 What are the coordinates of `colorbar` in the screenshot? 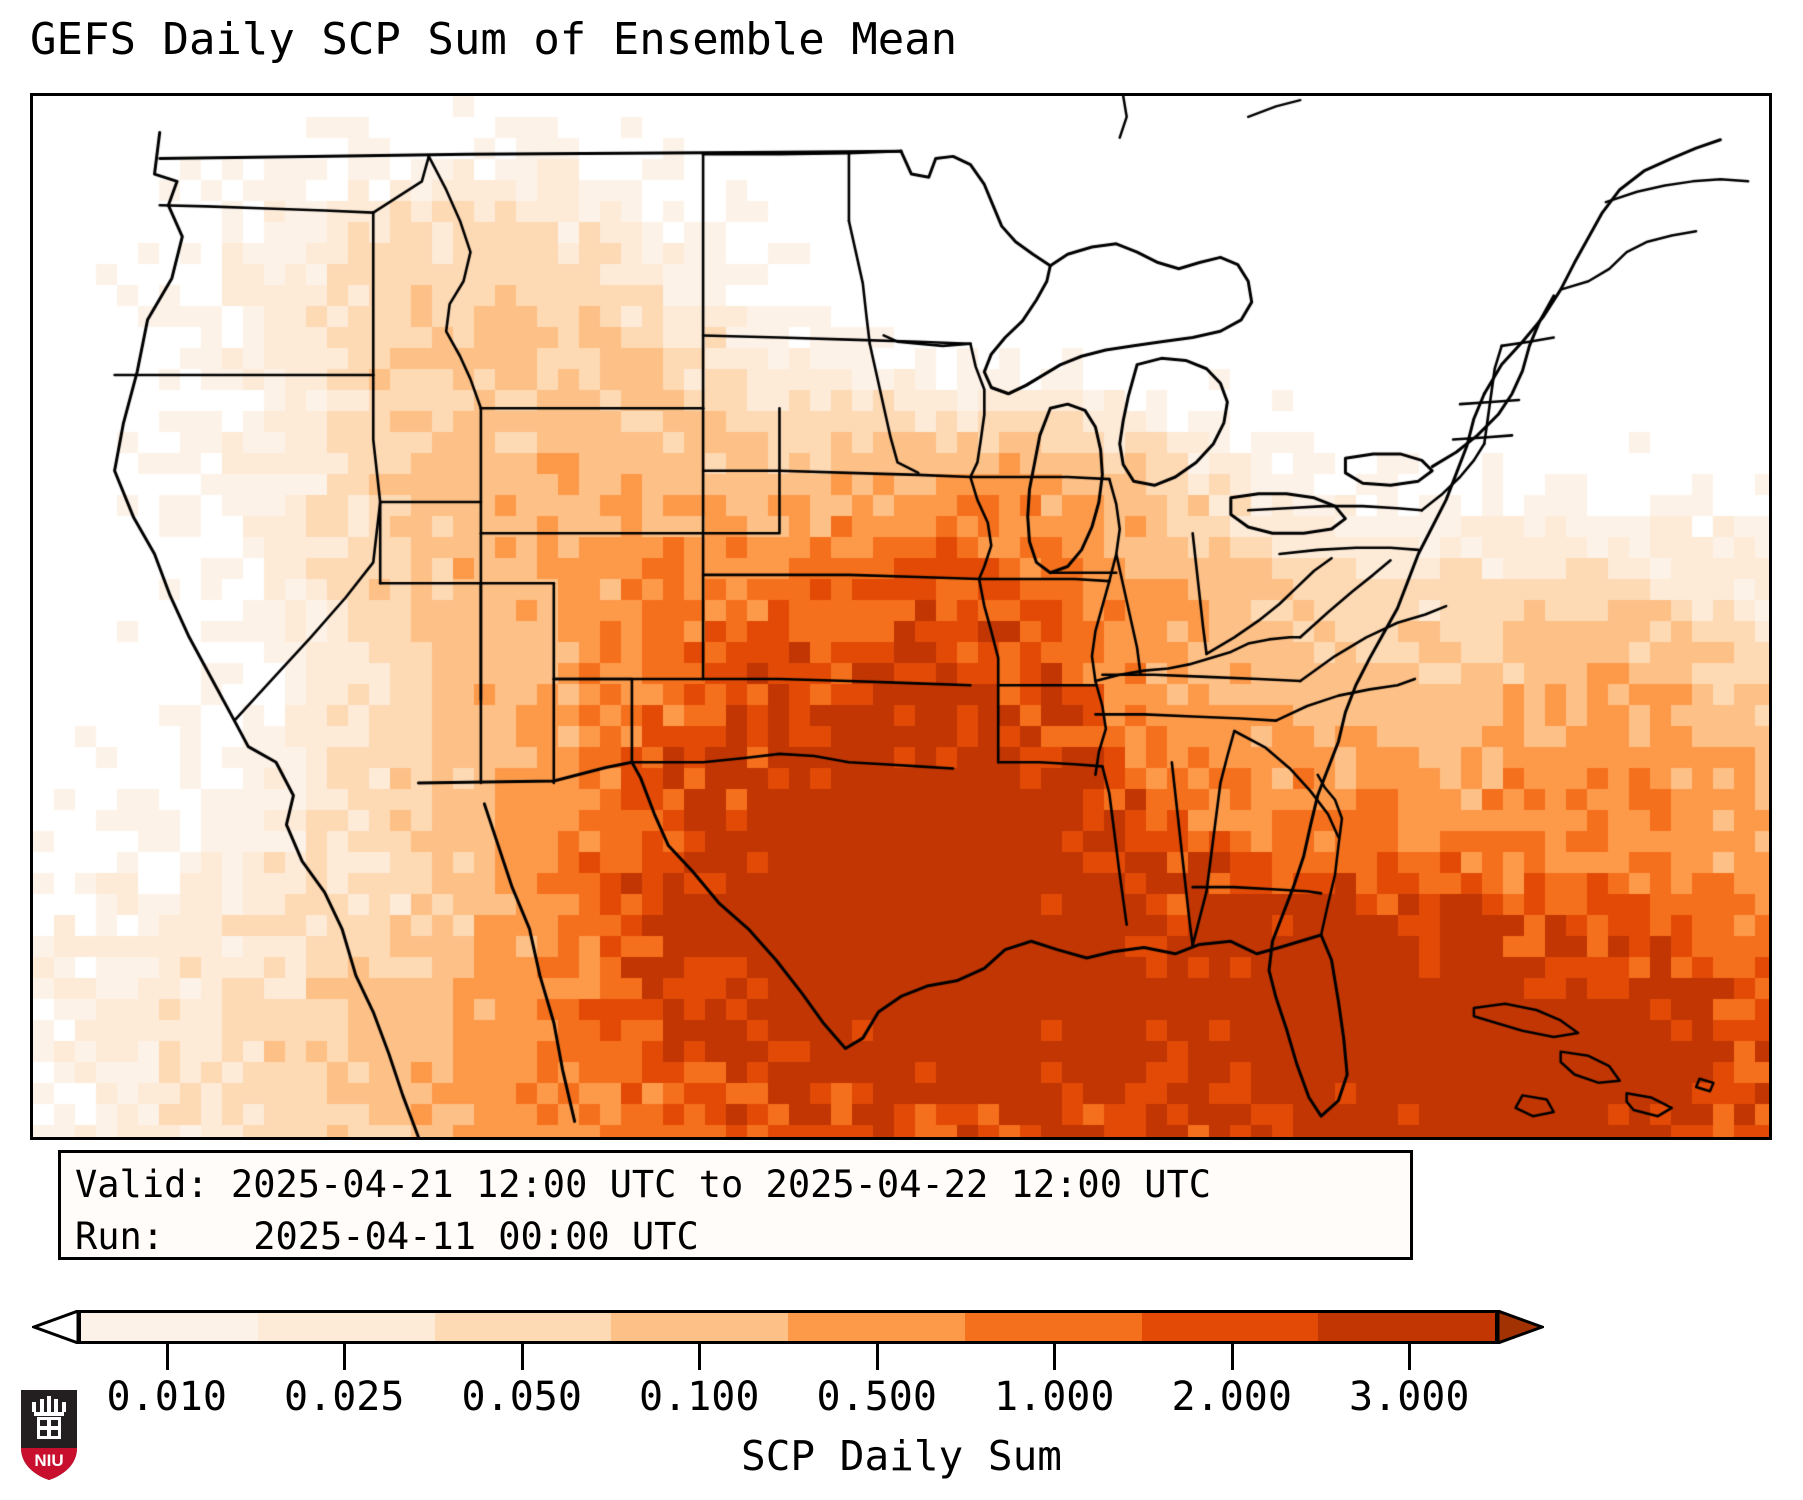 It's located at (901, 1333).